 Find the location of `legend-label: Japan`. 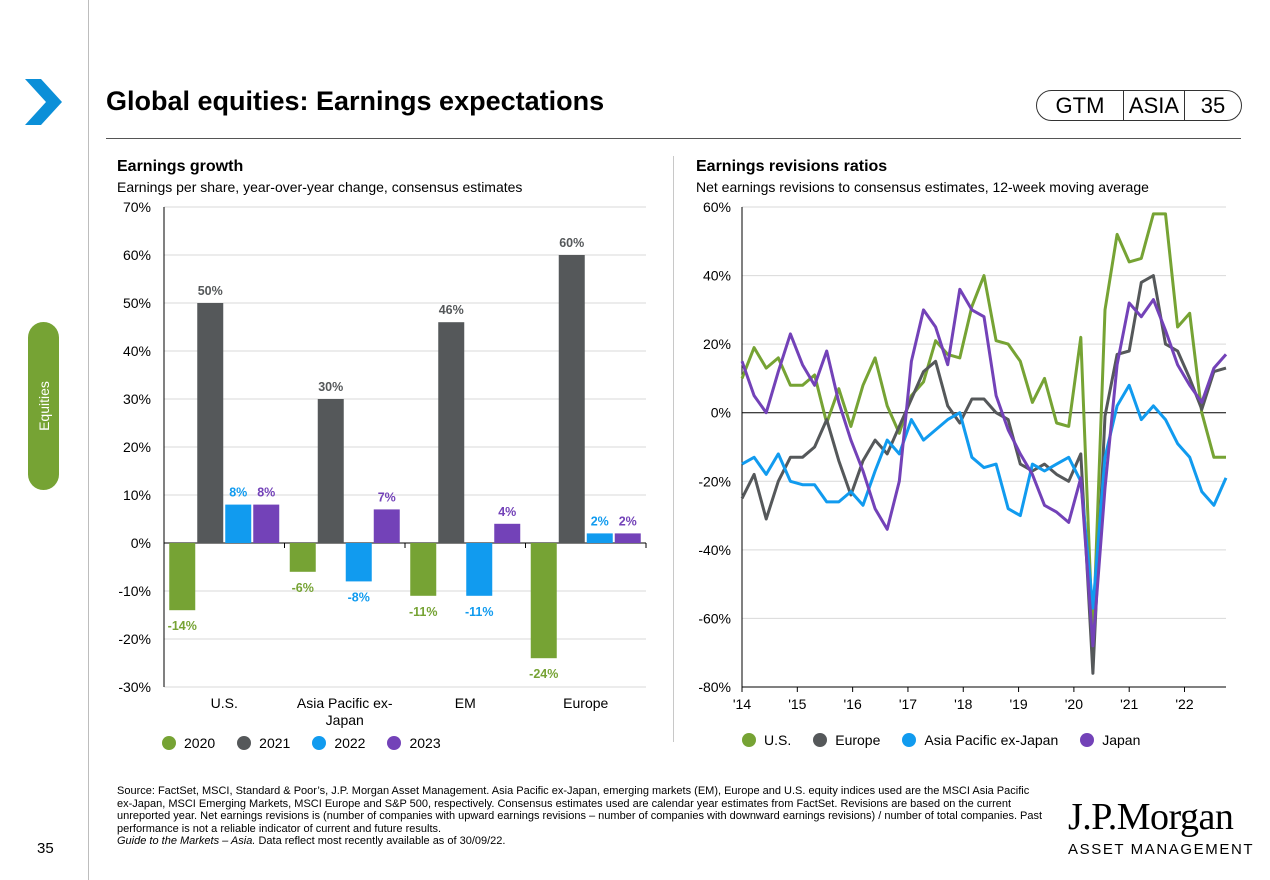

legend-label: Japan is located at coordinates (1121, 740).